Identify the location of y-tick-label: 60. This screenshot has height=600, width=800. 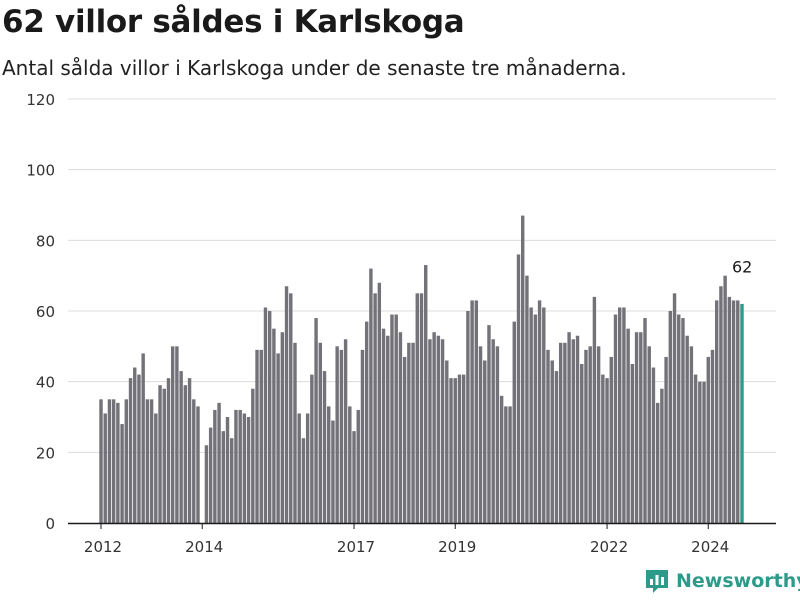
(45, 312).